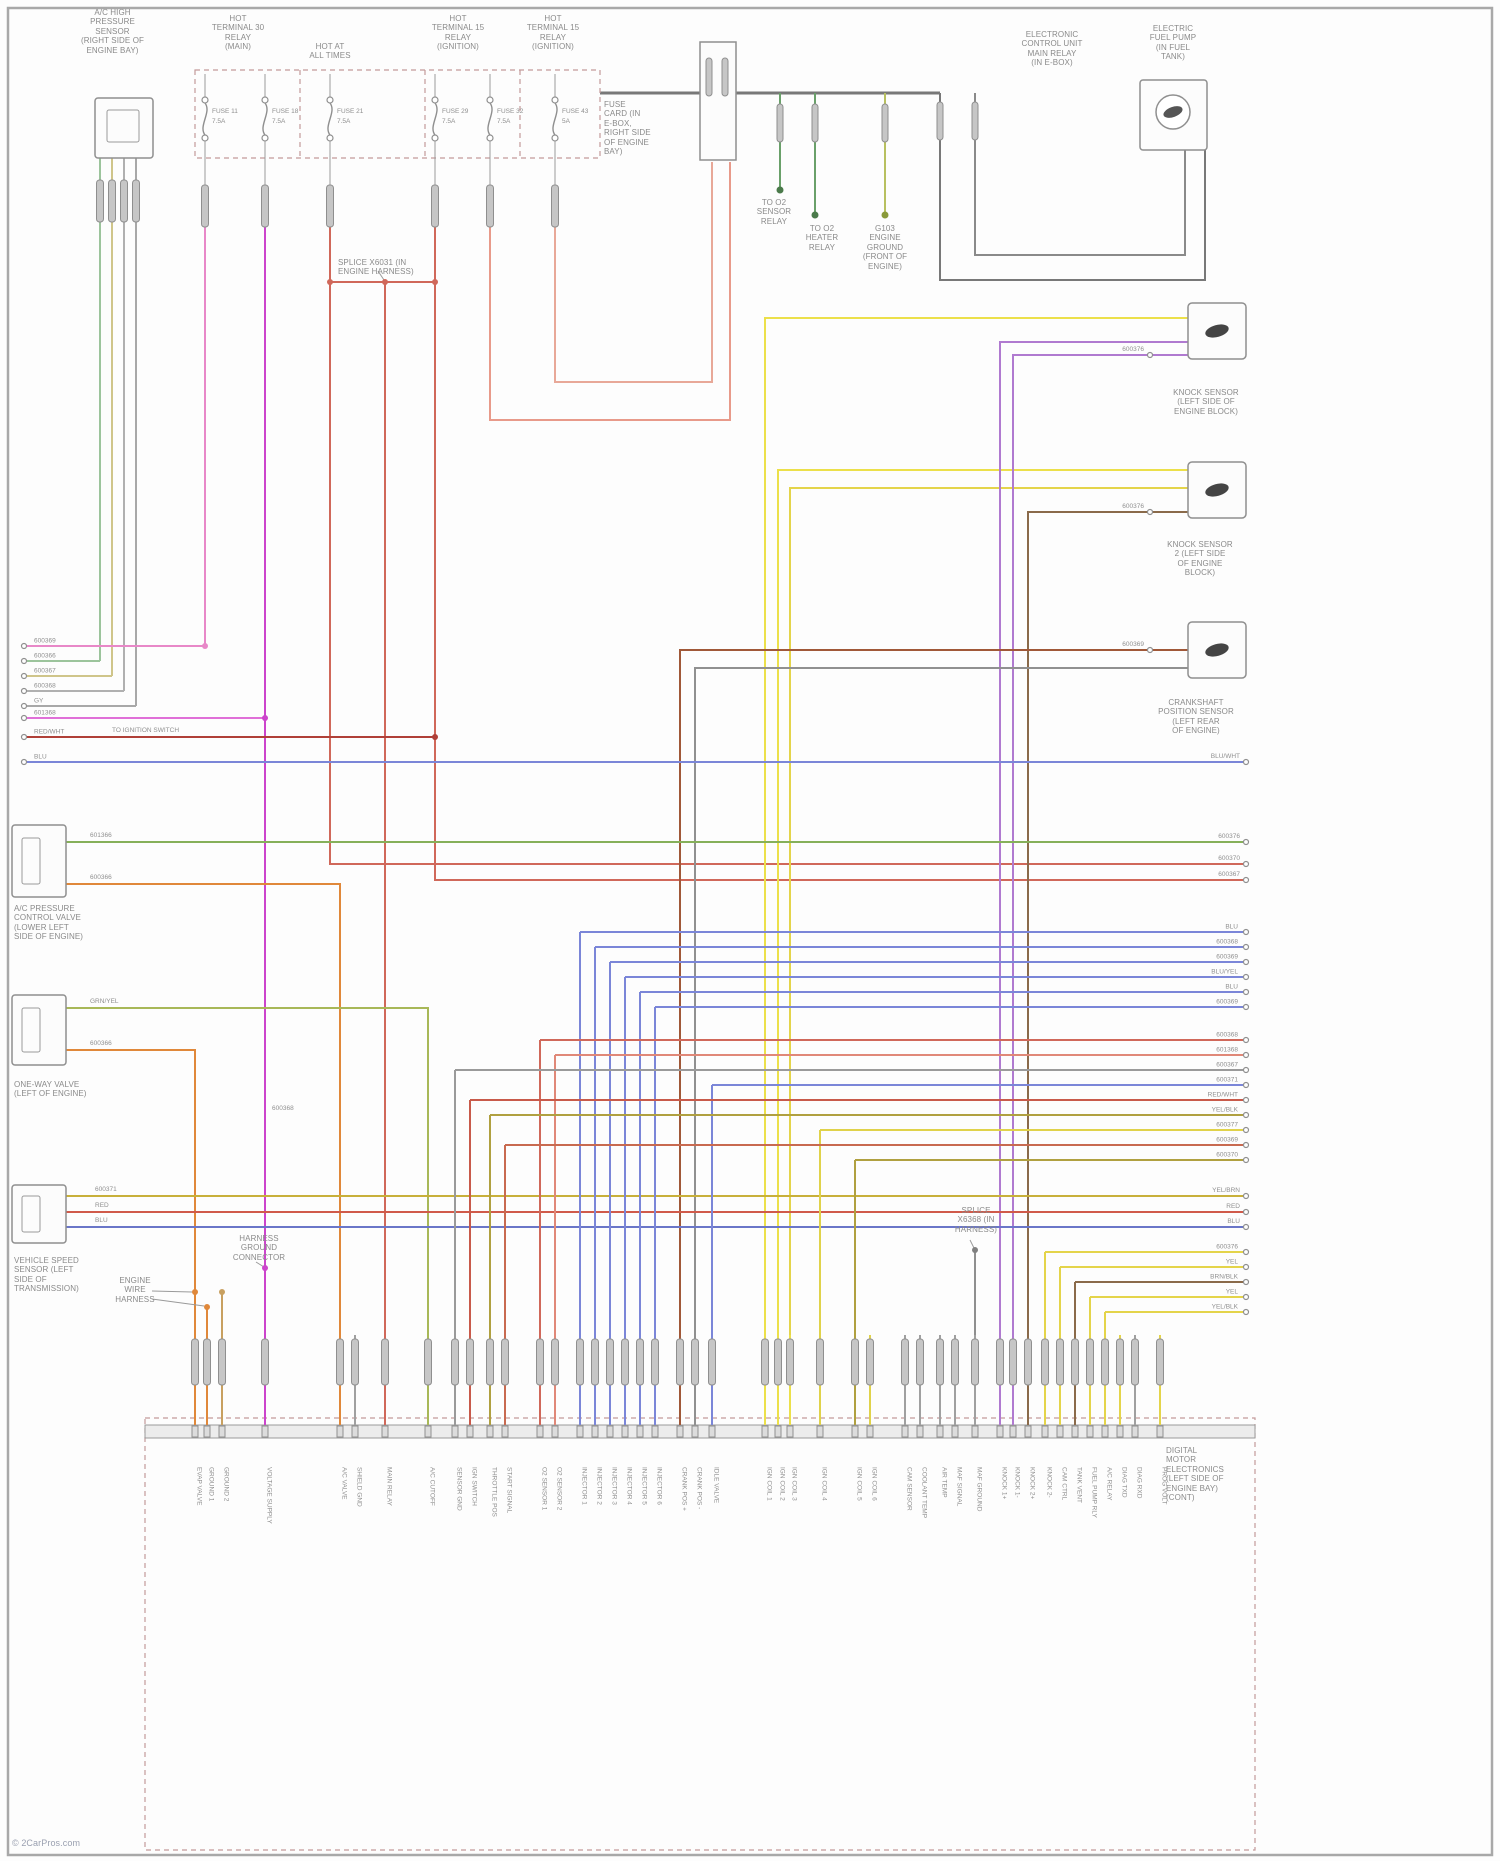 Image resolution: width=1500 pixels, height=1861 pixels. Describe the element at coordinates (432, 1486) in the screenshot. I see `dme-pin-label: A/C CUTOFF` at that location.